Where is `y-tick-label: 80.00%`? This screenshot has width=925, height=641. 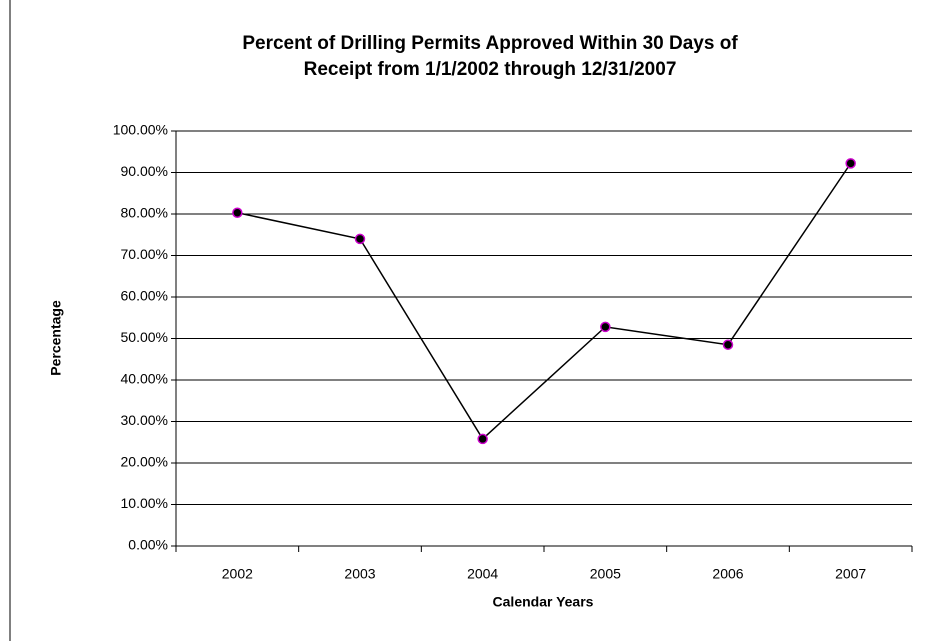
y-tick-label: 80.00% is located at coordinates (144, 213).